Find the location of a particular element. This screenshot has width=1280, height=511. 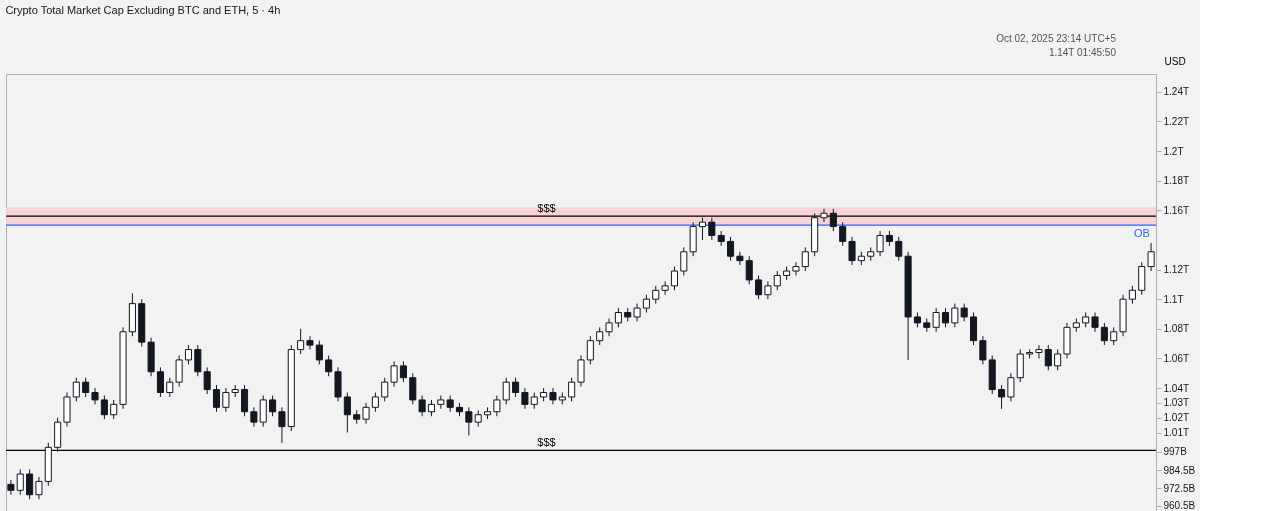

y-tick-label: 1.1T is located at coordinates (1173, 299).